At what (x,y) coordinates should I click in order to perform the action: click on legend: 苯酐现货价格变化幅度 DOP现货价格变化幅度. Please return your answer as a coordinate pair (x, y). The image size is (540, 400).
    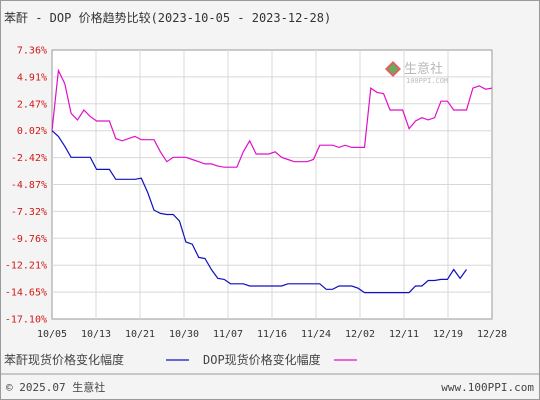
    Looking at the image, I should click on (180, 359).